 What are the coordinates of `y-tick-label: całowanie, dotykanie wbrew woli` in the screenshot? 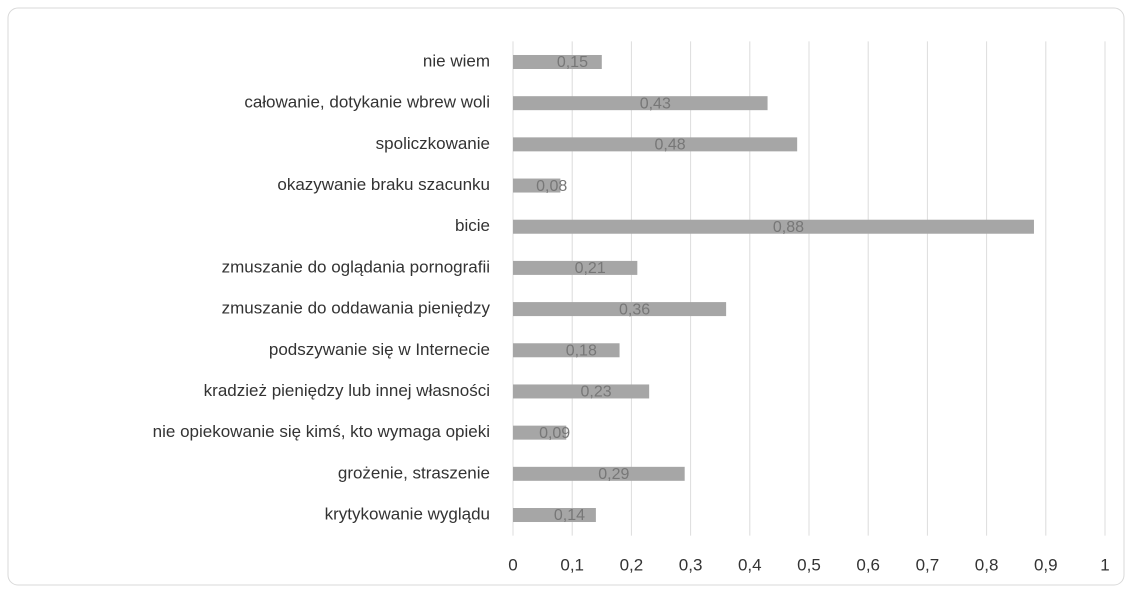 It's located at (367, 102).